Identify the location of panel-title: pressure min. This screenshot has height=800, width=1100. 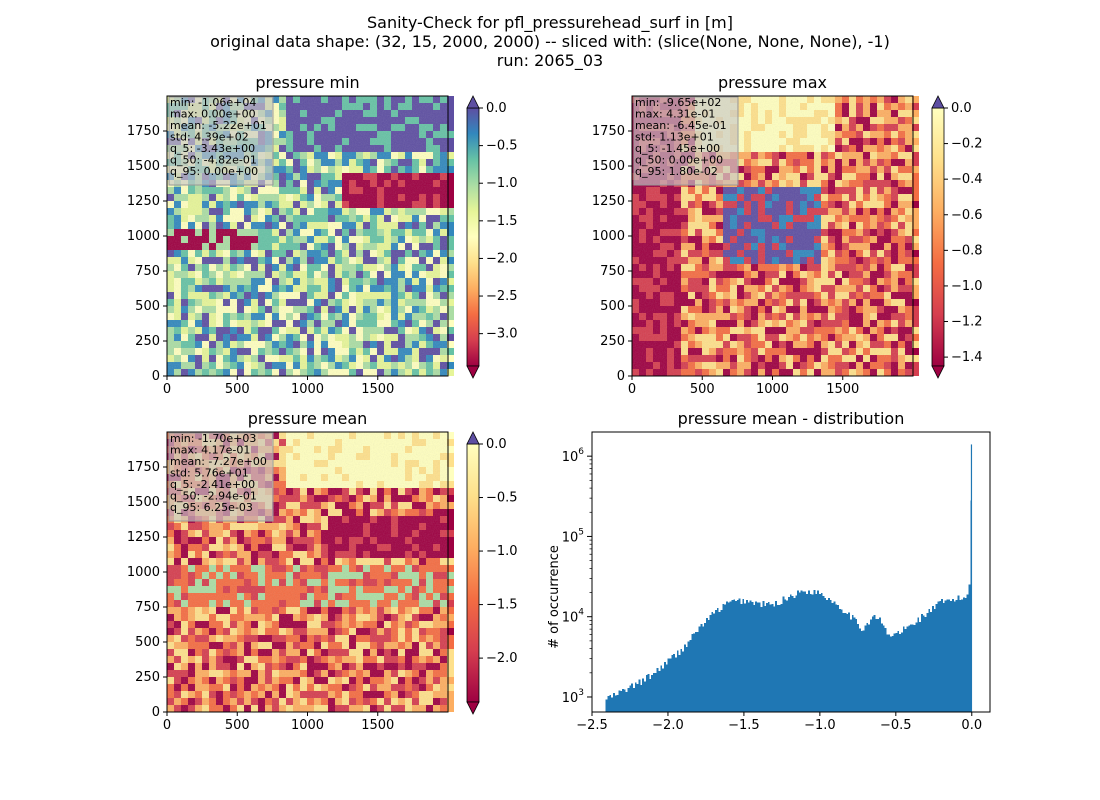
(307, 82).